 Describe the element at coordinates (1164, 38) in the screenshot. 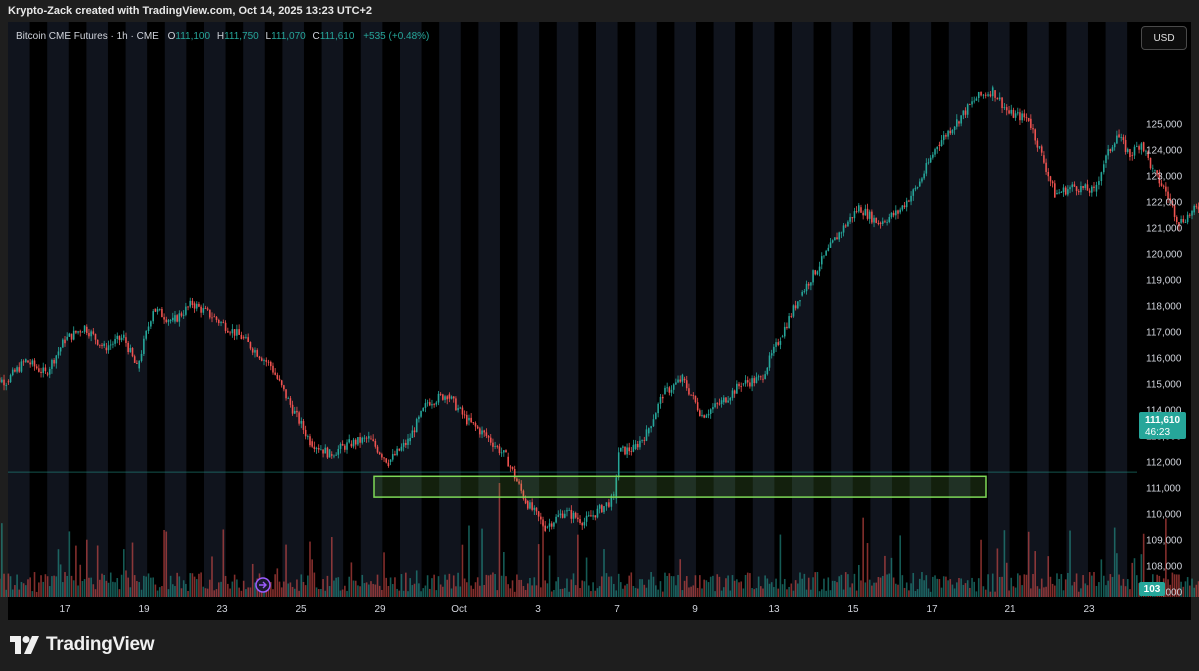

I see `currency-button: USD` at that location.